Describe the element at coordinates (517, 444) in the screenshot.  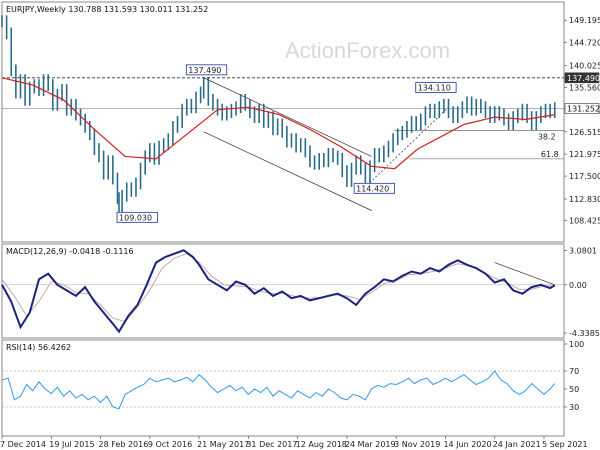
I see `x-tick-label: 24 Jan 2021` at that location.